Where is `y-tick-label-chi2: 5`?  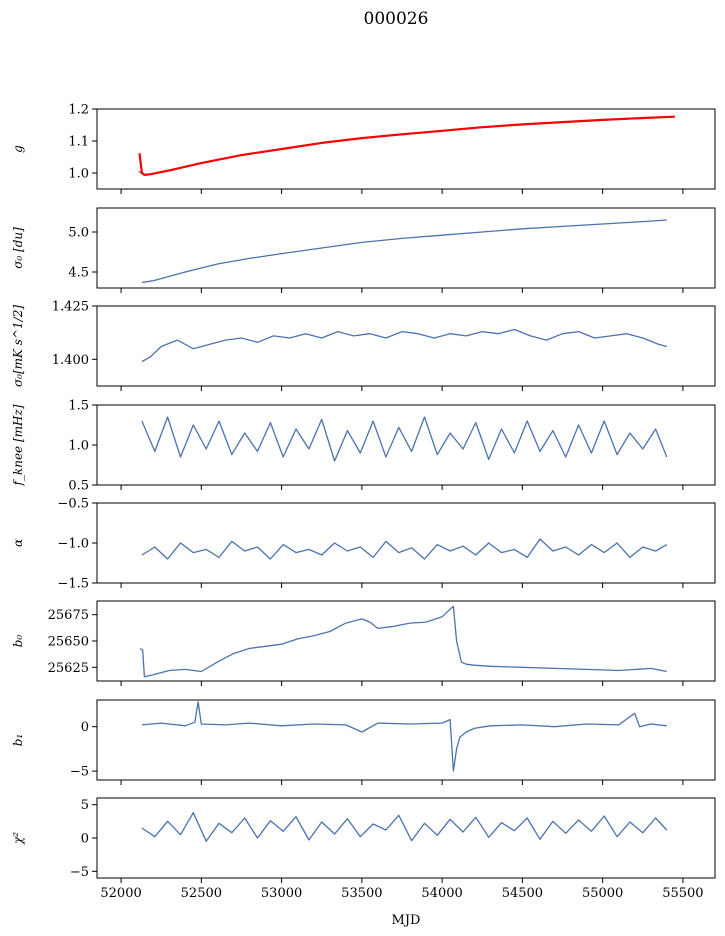 y-tick-label-chi2: 5 is located at coordinates (85, 805).